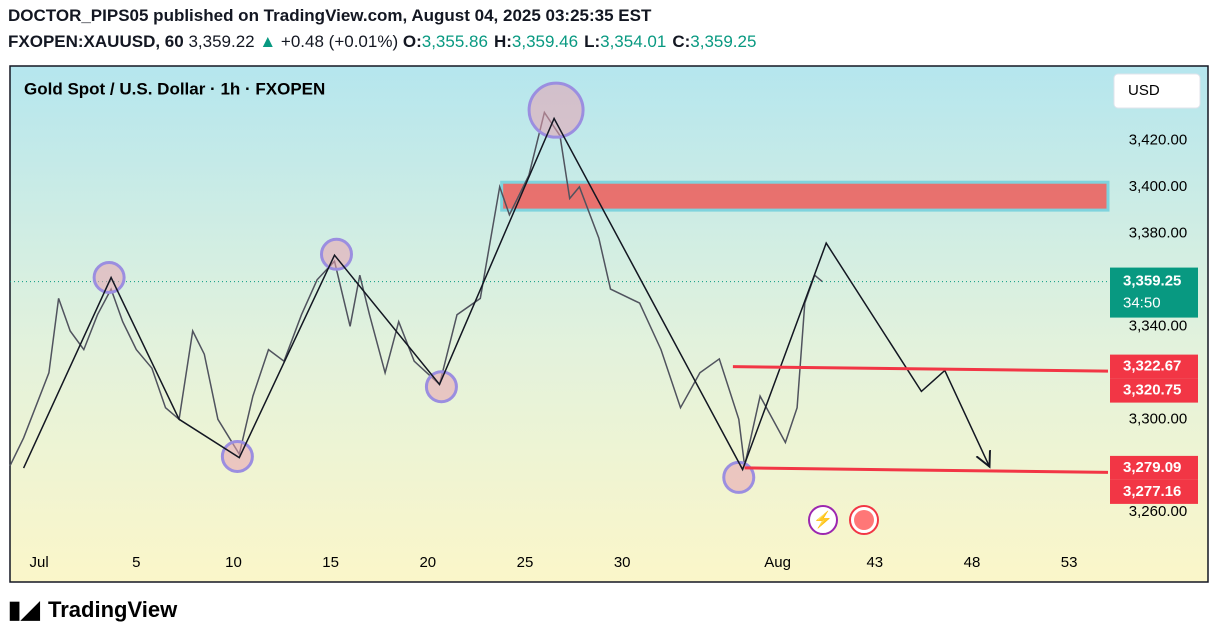 The image size is (1218, 638). I want to click on ohlc-key: C:, so click(681, 41).